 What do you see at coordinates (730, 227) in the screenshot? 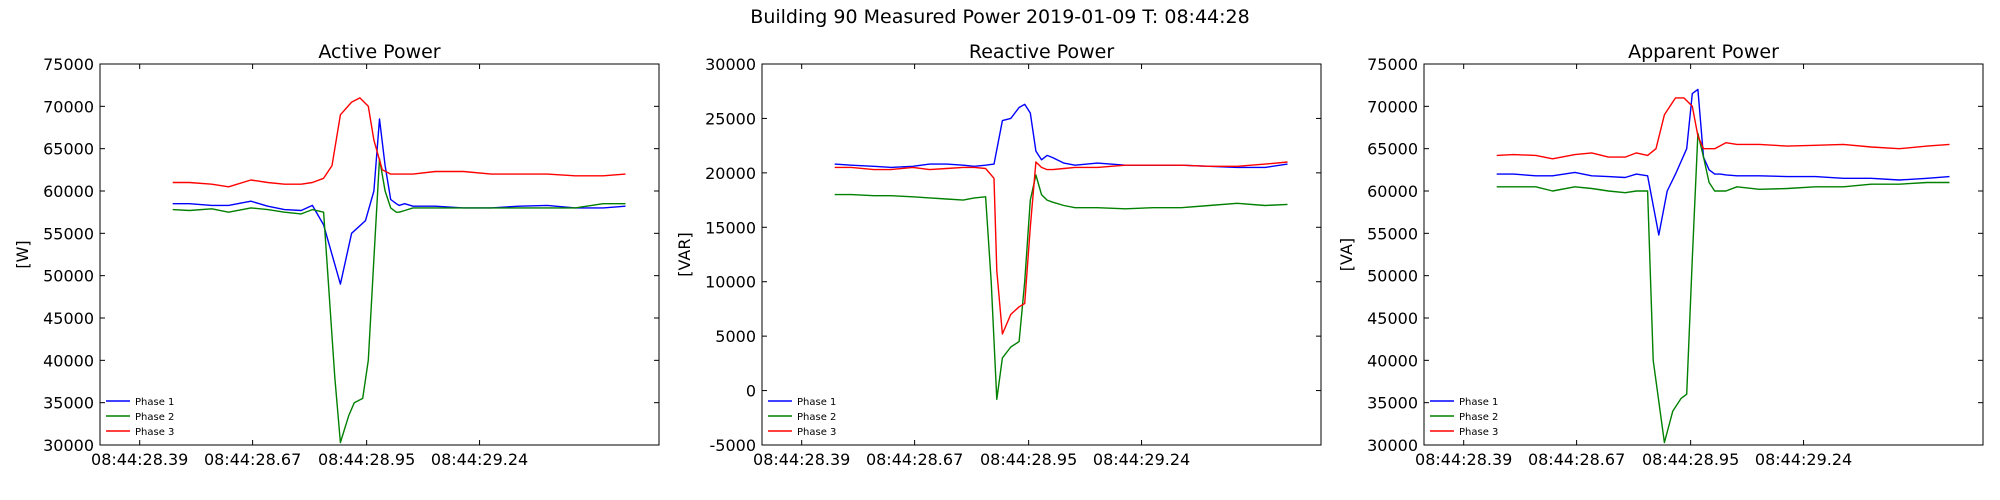
I see `y-tick-label: 15000` at bounding box center [730, 227].